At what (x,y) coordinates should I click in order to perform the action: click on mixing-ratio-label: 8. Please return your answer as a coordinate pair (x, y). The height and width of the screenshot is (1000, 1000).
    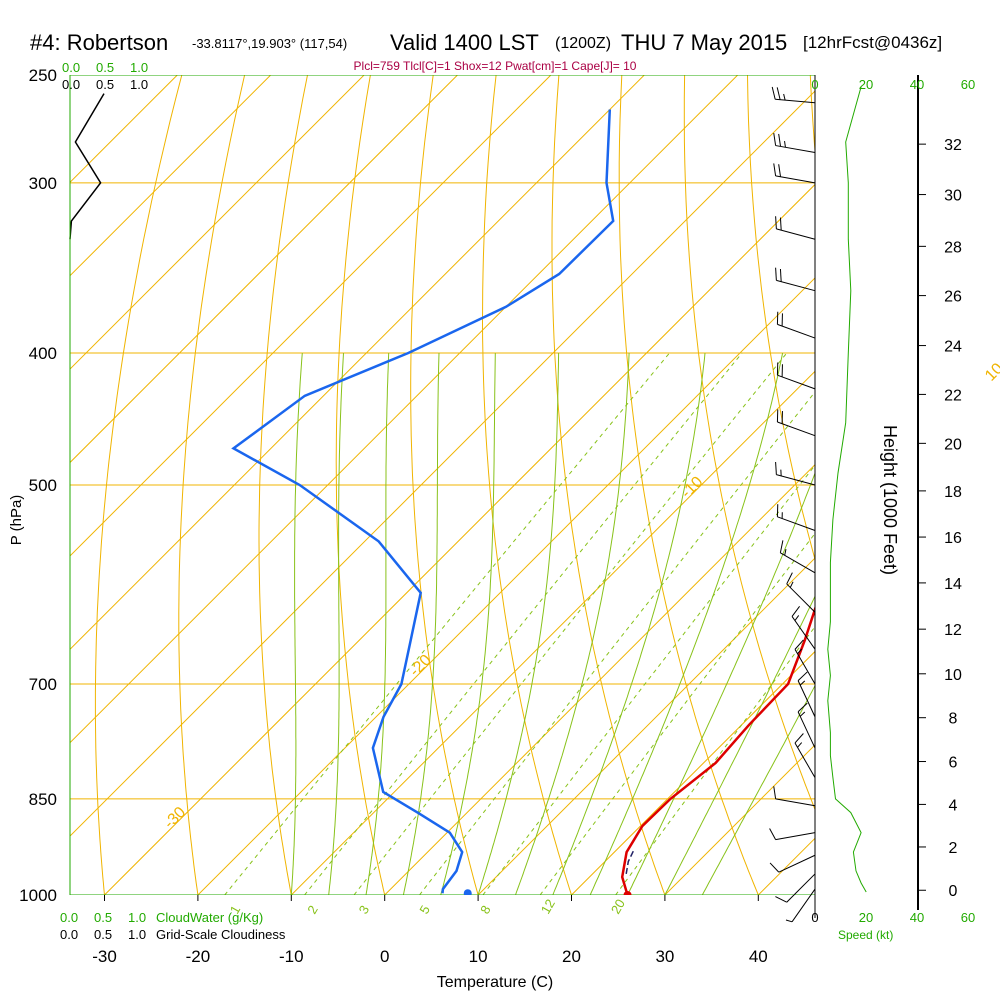
    Looking at the image, I should click on (485, 910).